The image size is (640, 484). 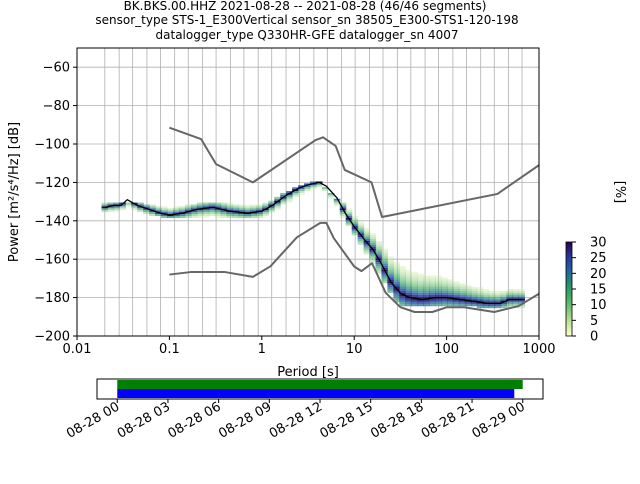 What do you see at coordinates (55, 203) in the screenshot?
I see `y-axis-ticks: −60 −80 −100 −120 −140 −160 −180 −200` at bounding box center [55, 203].